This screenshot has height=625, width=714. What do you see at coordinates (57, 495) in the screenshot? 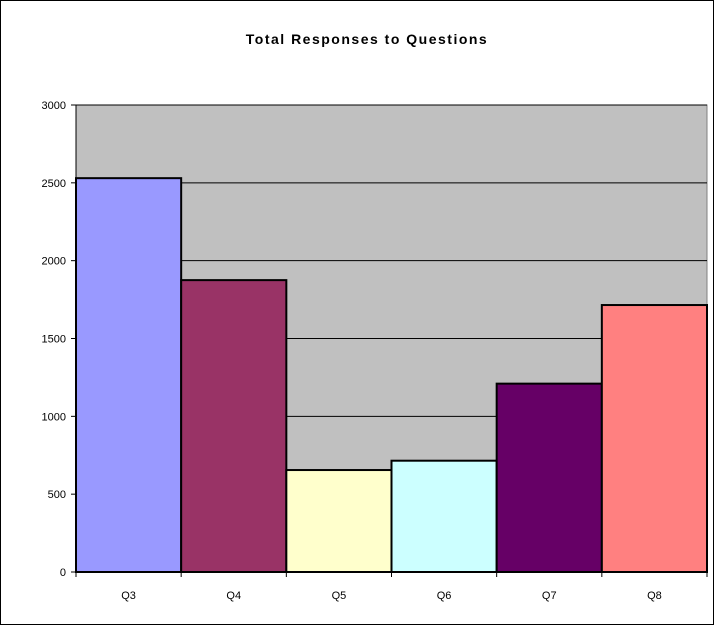
I see `y-tick-label: 500` at bounding box center [57, 495].